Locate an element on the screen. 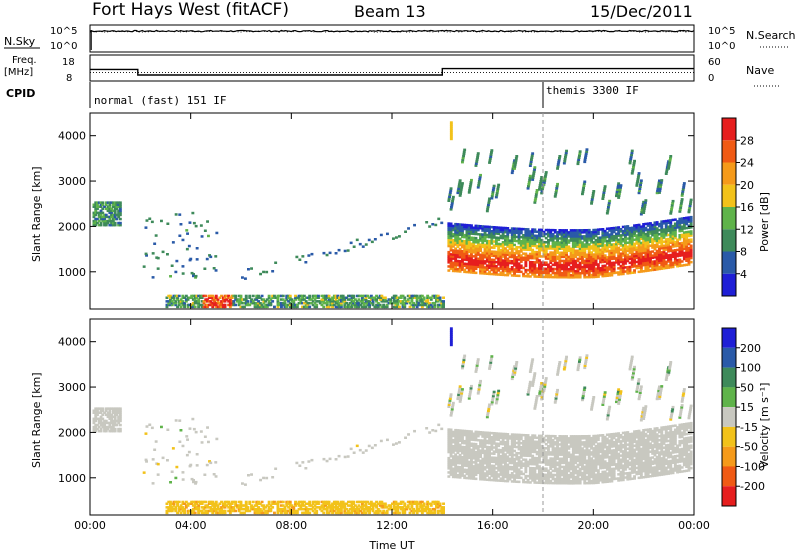 The width and height of the screenshot is (800, 554). colorbar-tick-label: 28 is located at coordinates (747, 140).